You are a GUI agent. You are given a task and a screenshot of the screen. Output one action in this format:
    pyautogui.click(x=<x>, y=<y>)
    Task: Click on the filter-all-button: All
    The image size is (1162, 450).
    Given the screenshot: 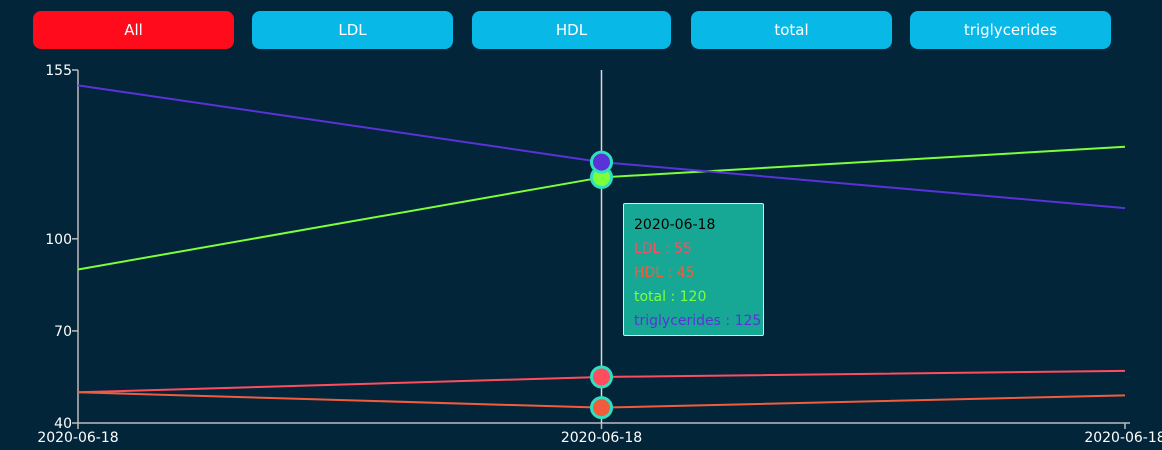 What is the action you would take?
    pyautogui.click(x=133, y=30)
    